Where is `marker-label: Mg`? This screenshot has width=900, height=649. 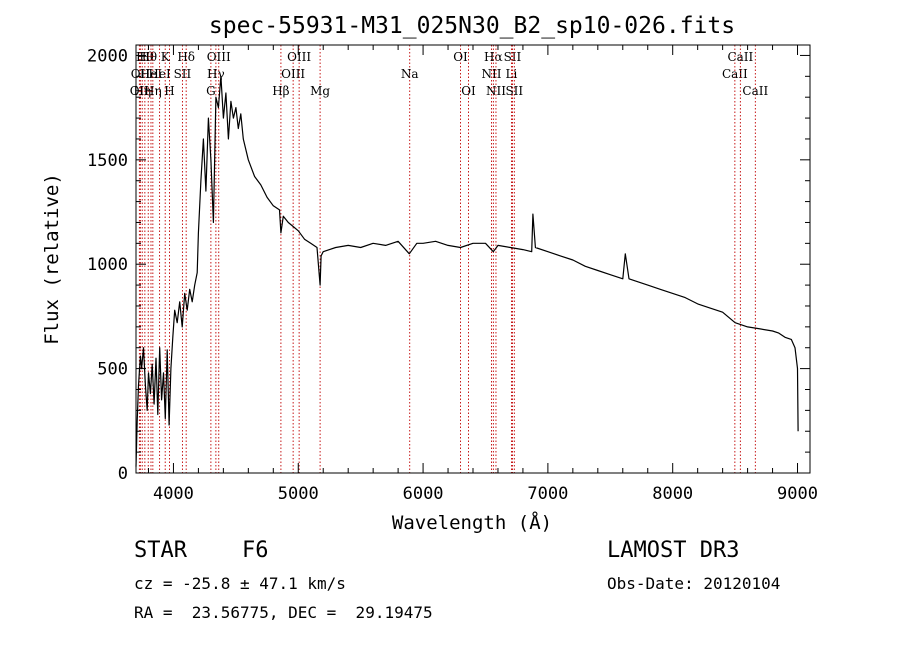 marker-label: Mg is located at coordinates (320, 91).